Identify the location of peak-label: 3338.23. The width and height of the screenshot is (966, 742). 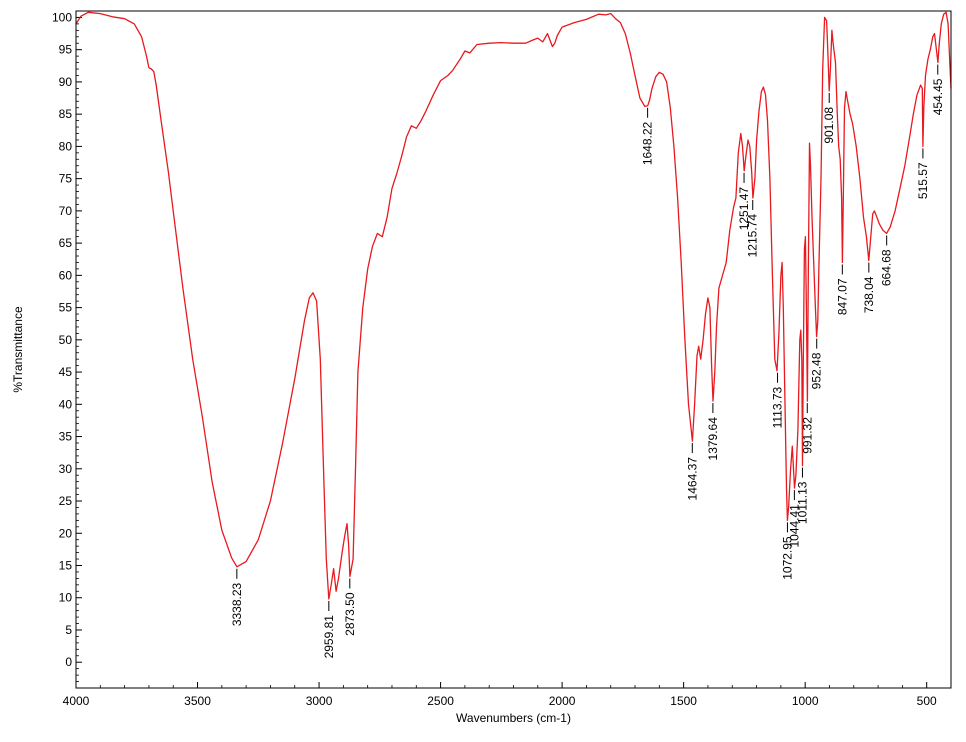
(237, 597).